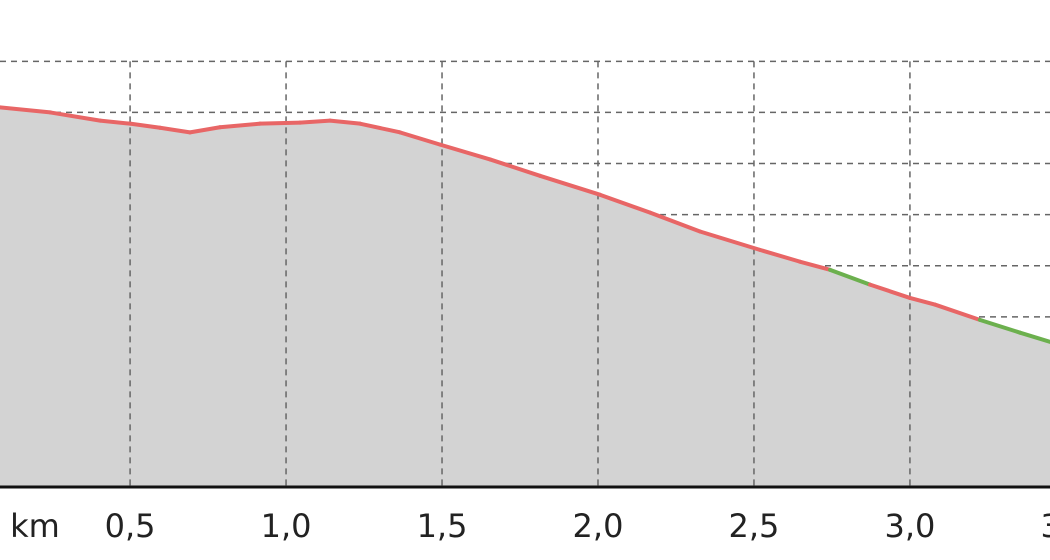 This screenshot has width=1050, height=560. What do you see at coordinates (1045, 526) in the screenshot?
I see `x-tick-label: 3,5` at bounding box center [1045, 526].